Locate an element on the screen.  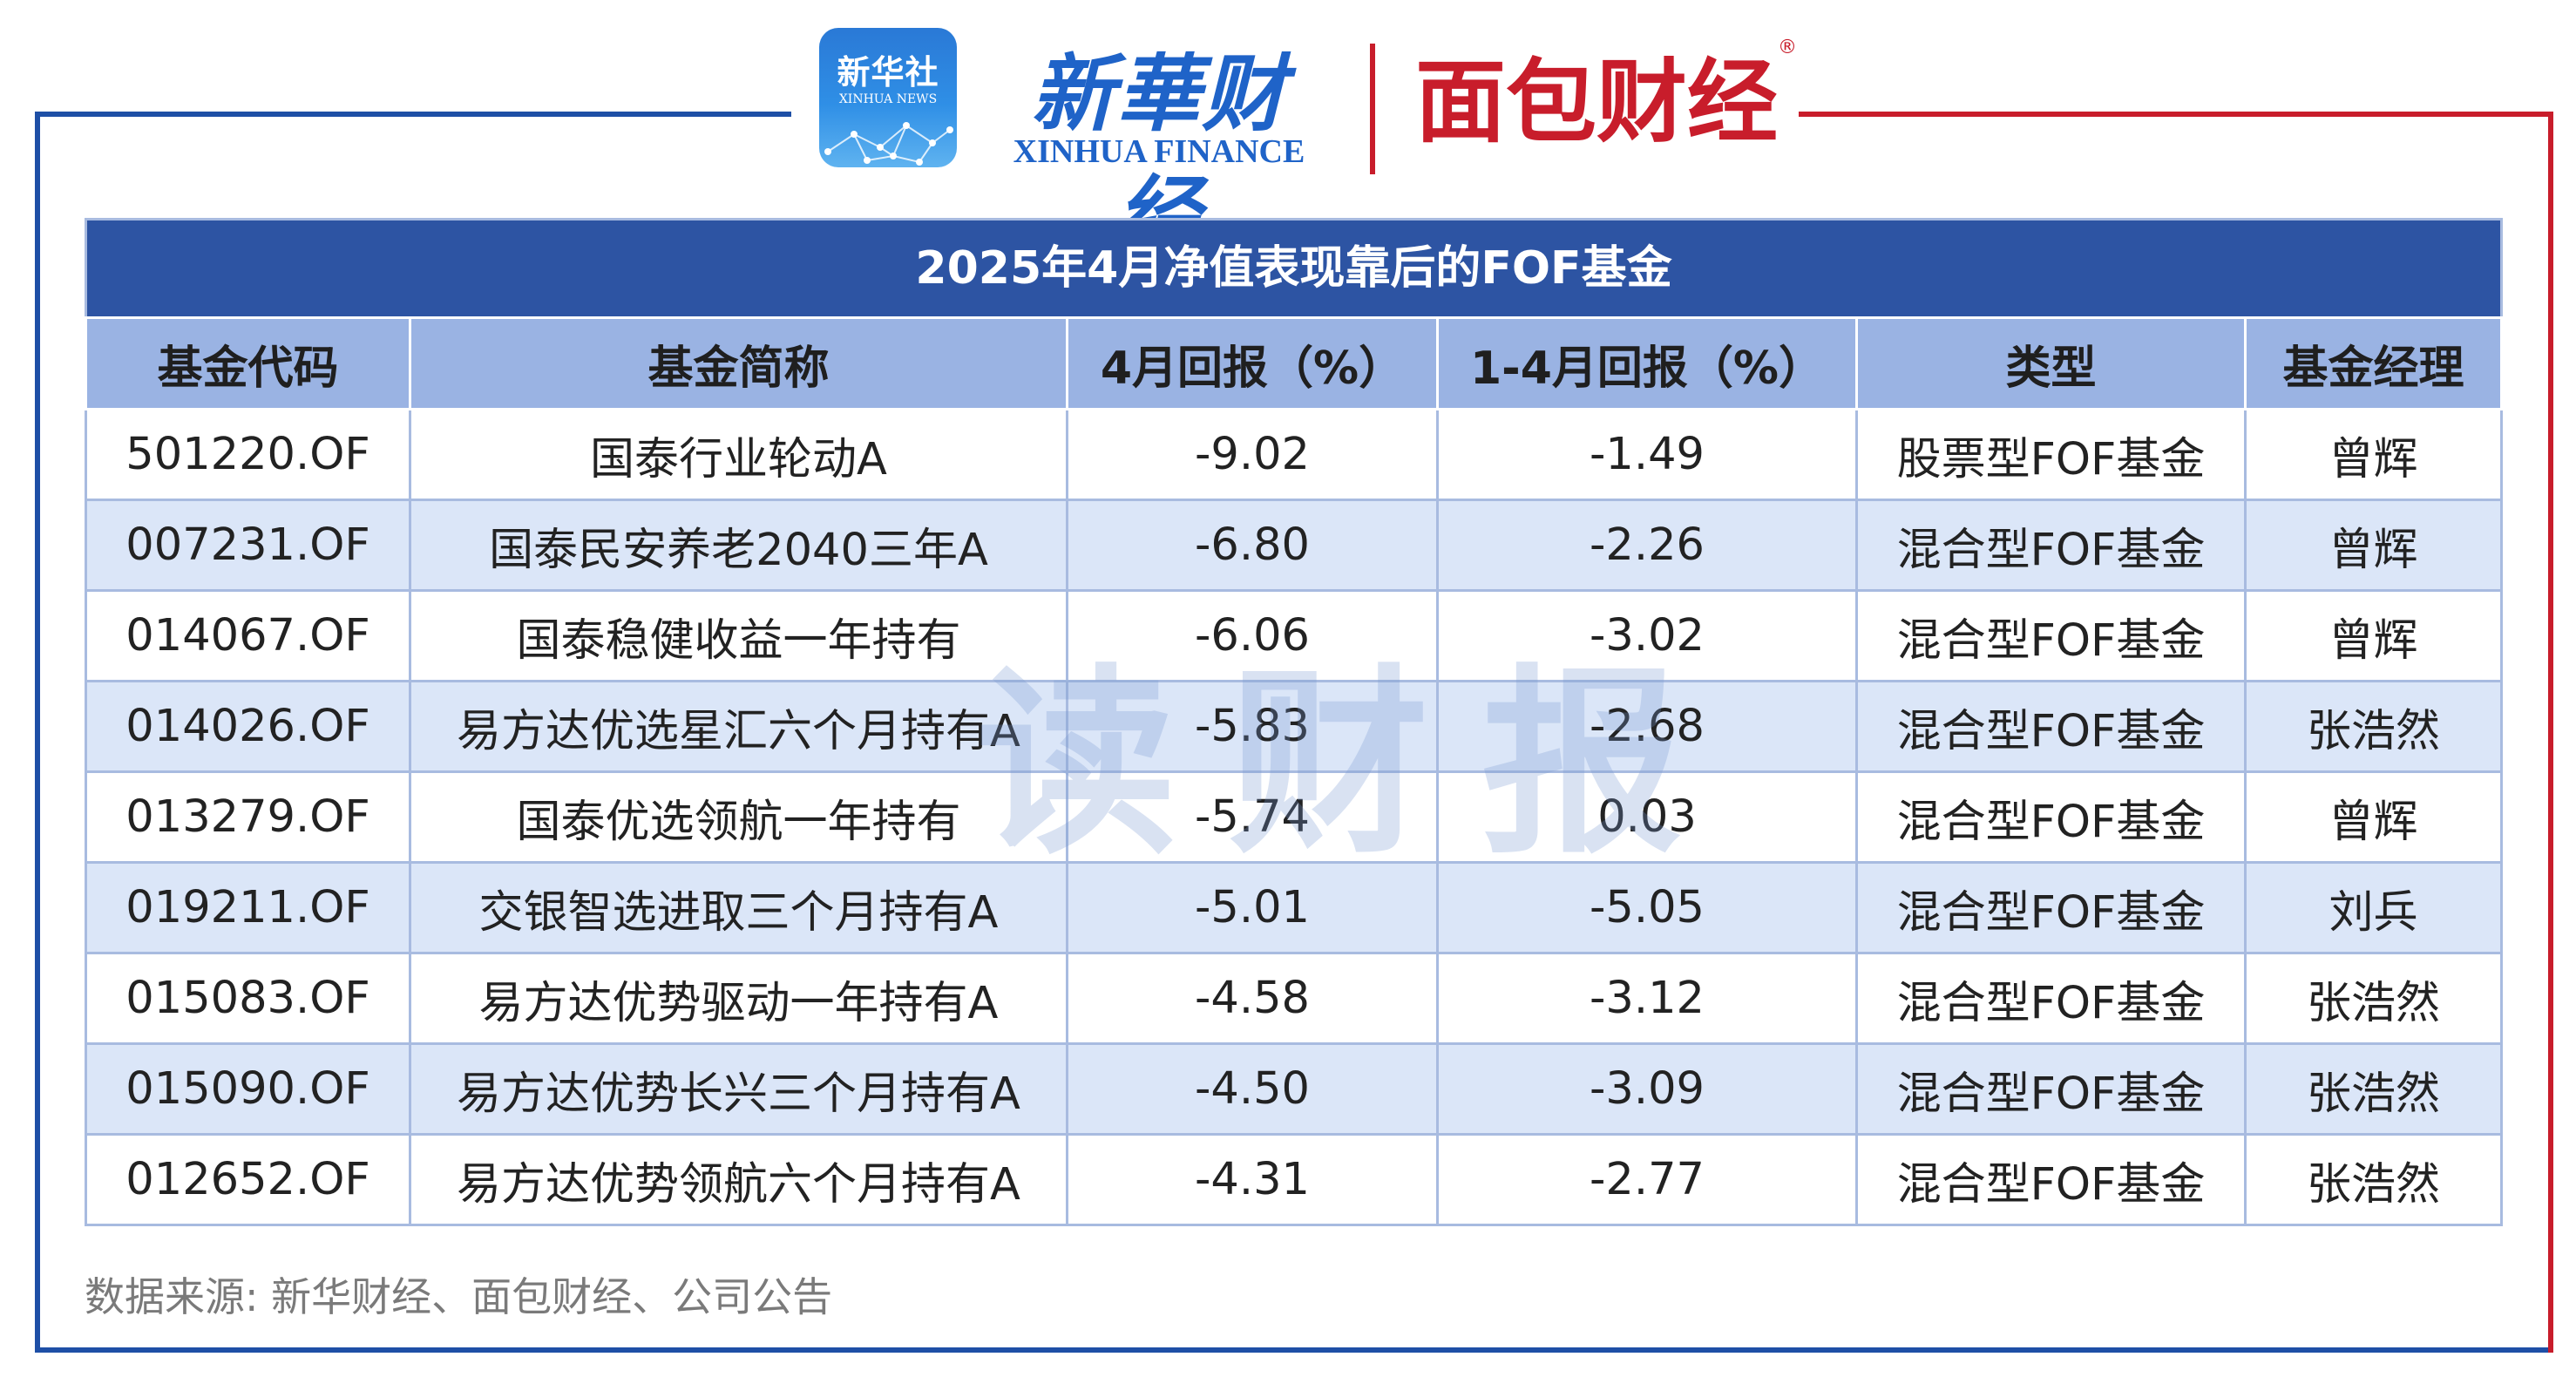
column-header: 基金经理 is located at coordinates (2373, 363).